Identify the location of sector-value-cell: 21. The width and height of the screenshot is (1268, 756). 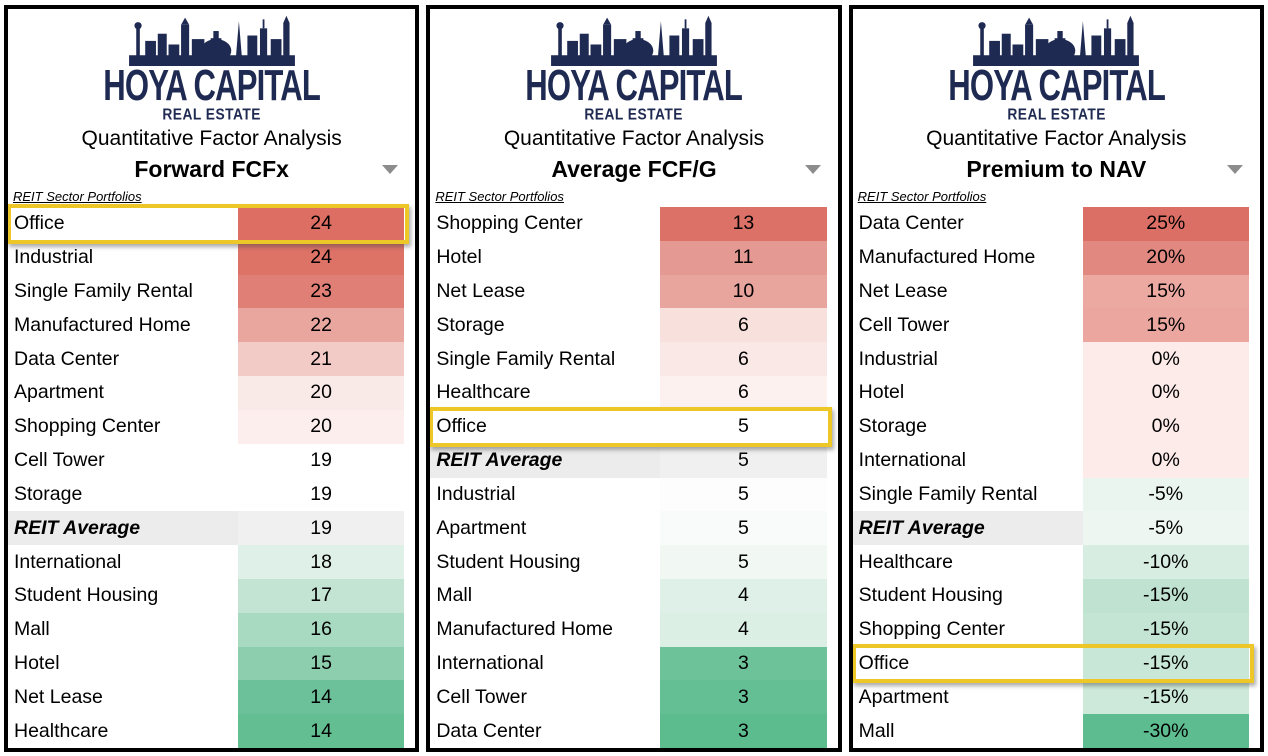
(321, 359).